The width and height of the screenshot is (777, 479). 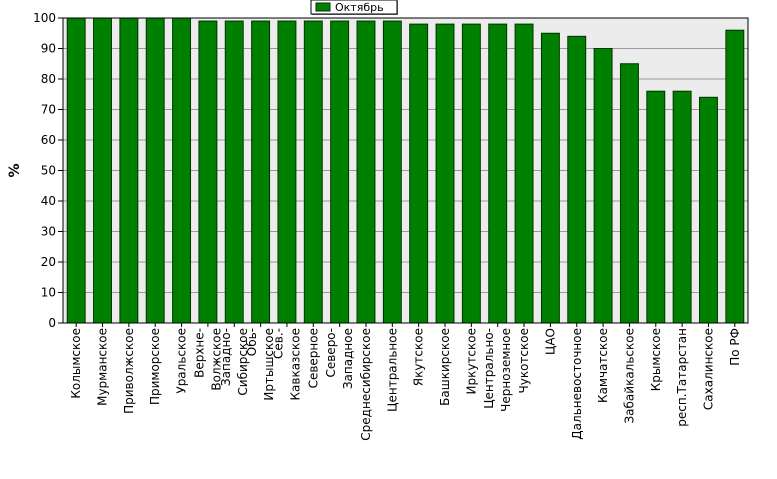 I want to click on y-tick-label: 90, so click(x=48, y=49).